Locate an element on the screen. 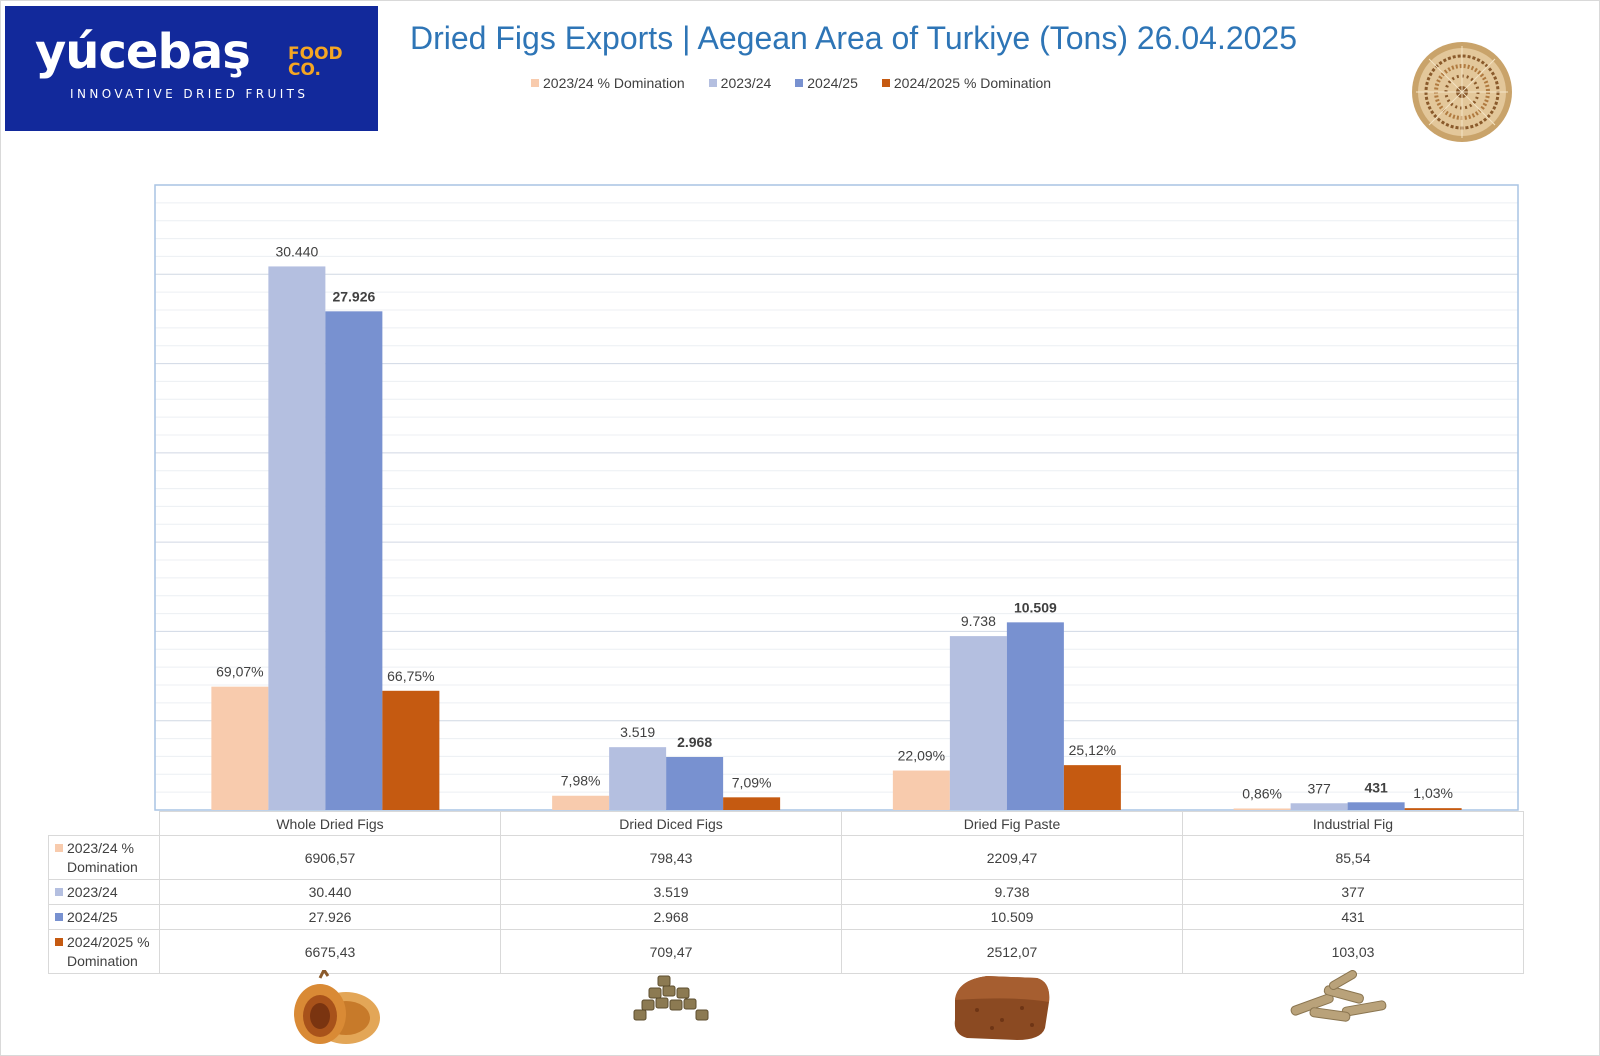 The image size is (1600, 1056). bar-data-label: 7,98% is located at coordinates (581, 781).